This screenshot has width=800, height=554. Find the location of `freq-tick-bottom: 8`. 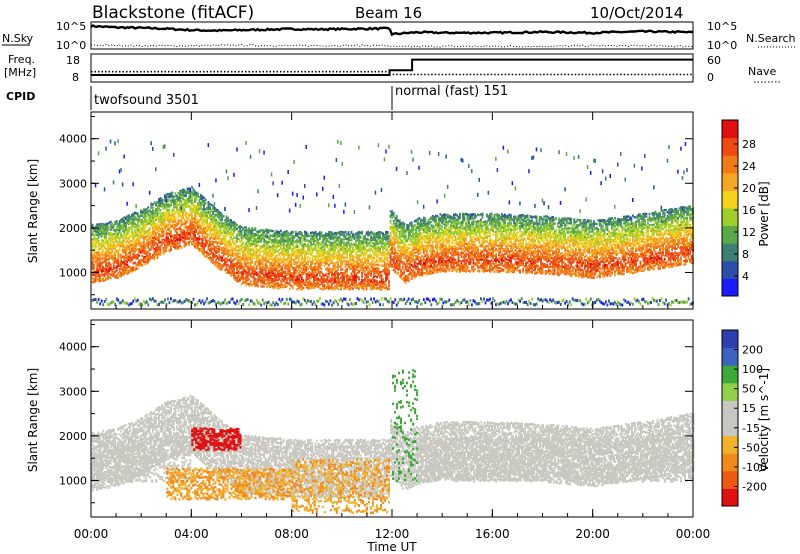

freq-tick-bottom: 8 is located at coordinates (75, 77).